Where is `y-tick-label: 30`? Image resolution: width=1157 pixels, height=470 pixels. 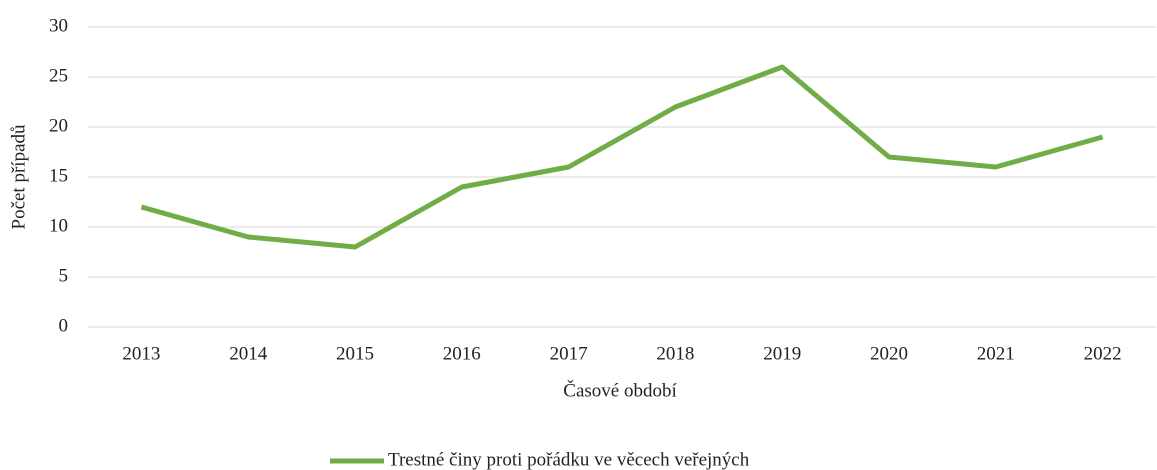 y-tick-label: 30 is located at coordinates (58, 25).